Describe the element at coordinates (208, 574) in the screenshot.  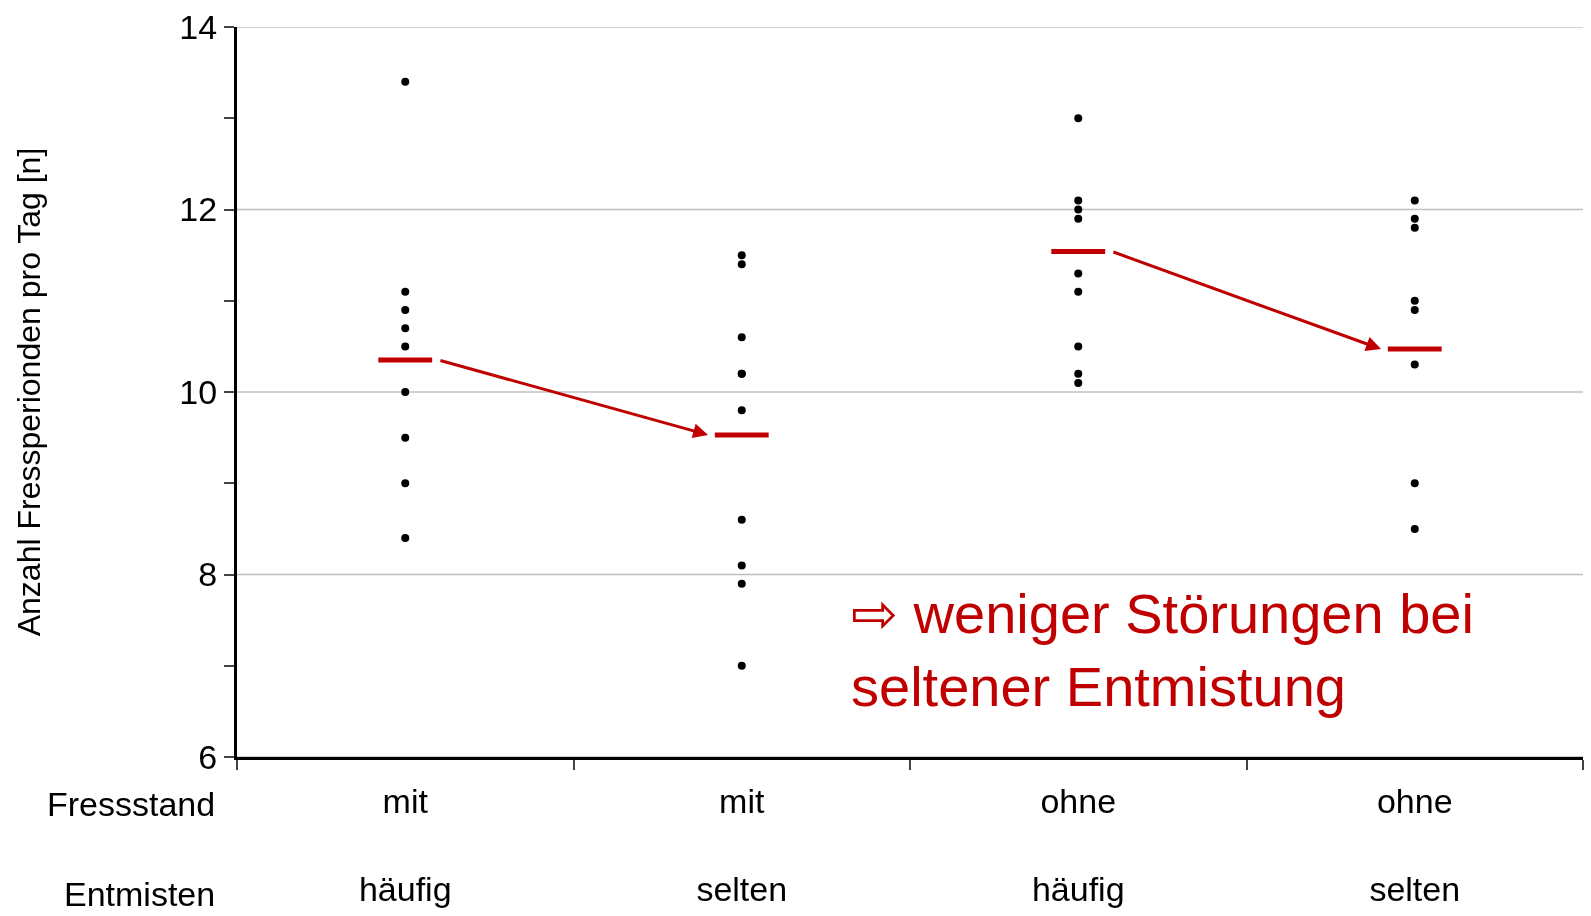
I see `y-tick-label: 8` at that location.